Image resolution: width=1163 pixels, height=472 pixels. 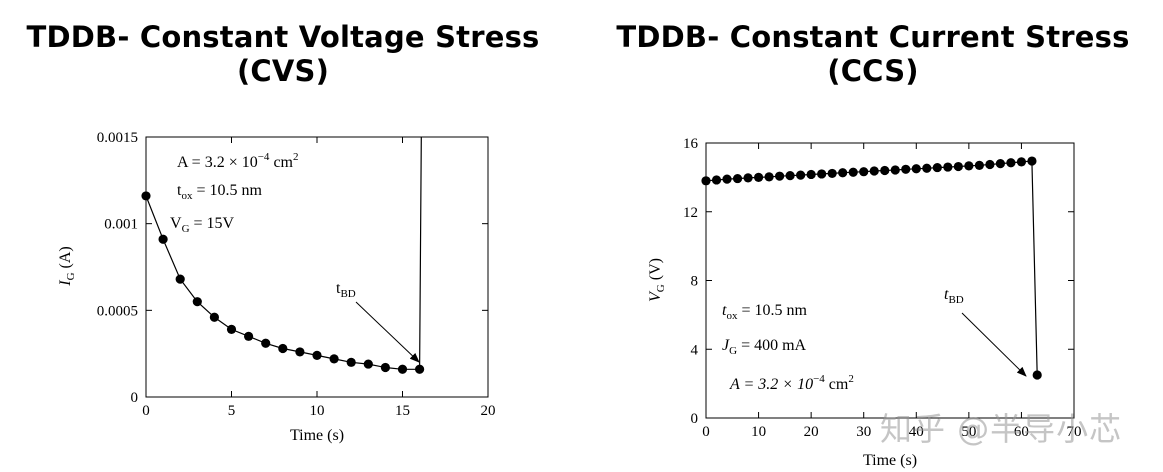 I want to click on chart-title-cvs-line1: TDDB- Constant Voltage Stress, so click(x=283, y=37).